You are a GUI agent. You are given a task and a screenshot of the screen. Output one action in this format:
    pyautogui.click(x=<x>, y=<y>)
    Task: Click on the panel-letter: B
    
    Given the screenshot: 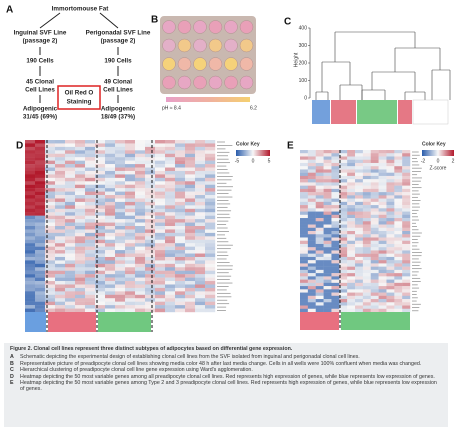 What is the action you would take?
    pyautogui.click(x=154, y=20)
    